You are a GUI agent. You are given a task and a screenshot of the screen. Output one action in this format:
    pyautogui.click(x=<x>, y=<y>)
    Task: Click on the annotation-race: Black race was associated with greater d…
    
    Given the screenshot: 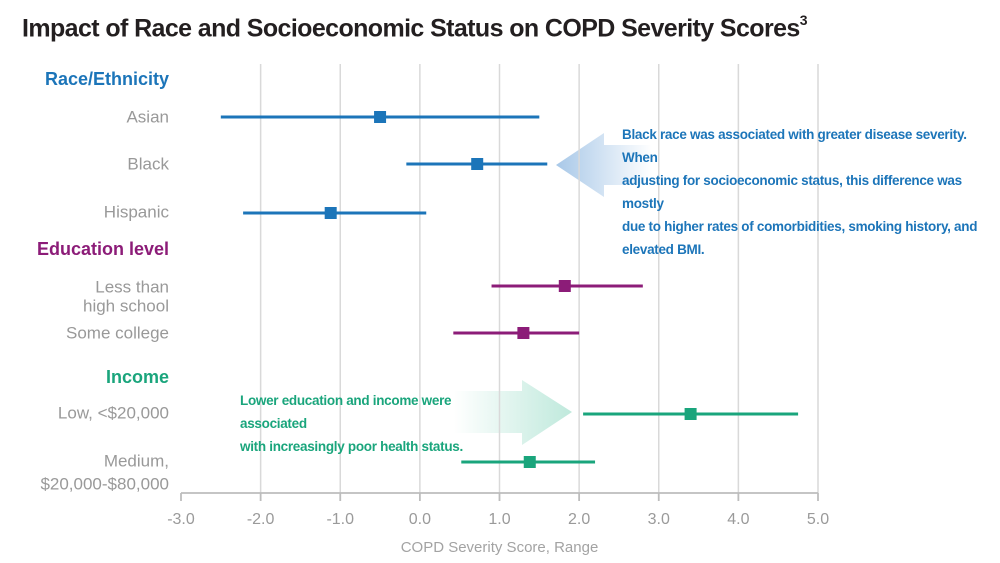 What is the action you would take?
    pyautogui.click(x=807, y=192)
    